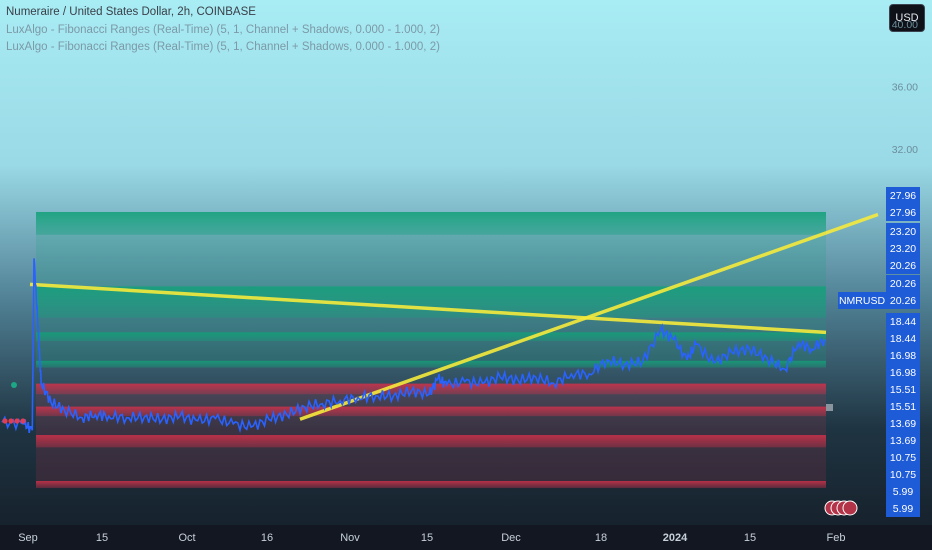 The width and height of the screenshot is (932, 550). Describe the element at coordinates (905, 25) in the screenshot. I see `y-grid-label: 40.00` at that location.